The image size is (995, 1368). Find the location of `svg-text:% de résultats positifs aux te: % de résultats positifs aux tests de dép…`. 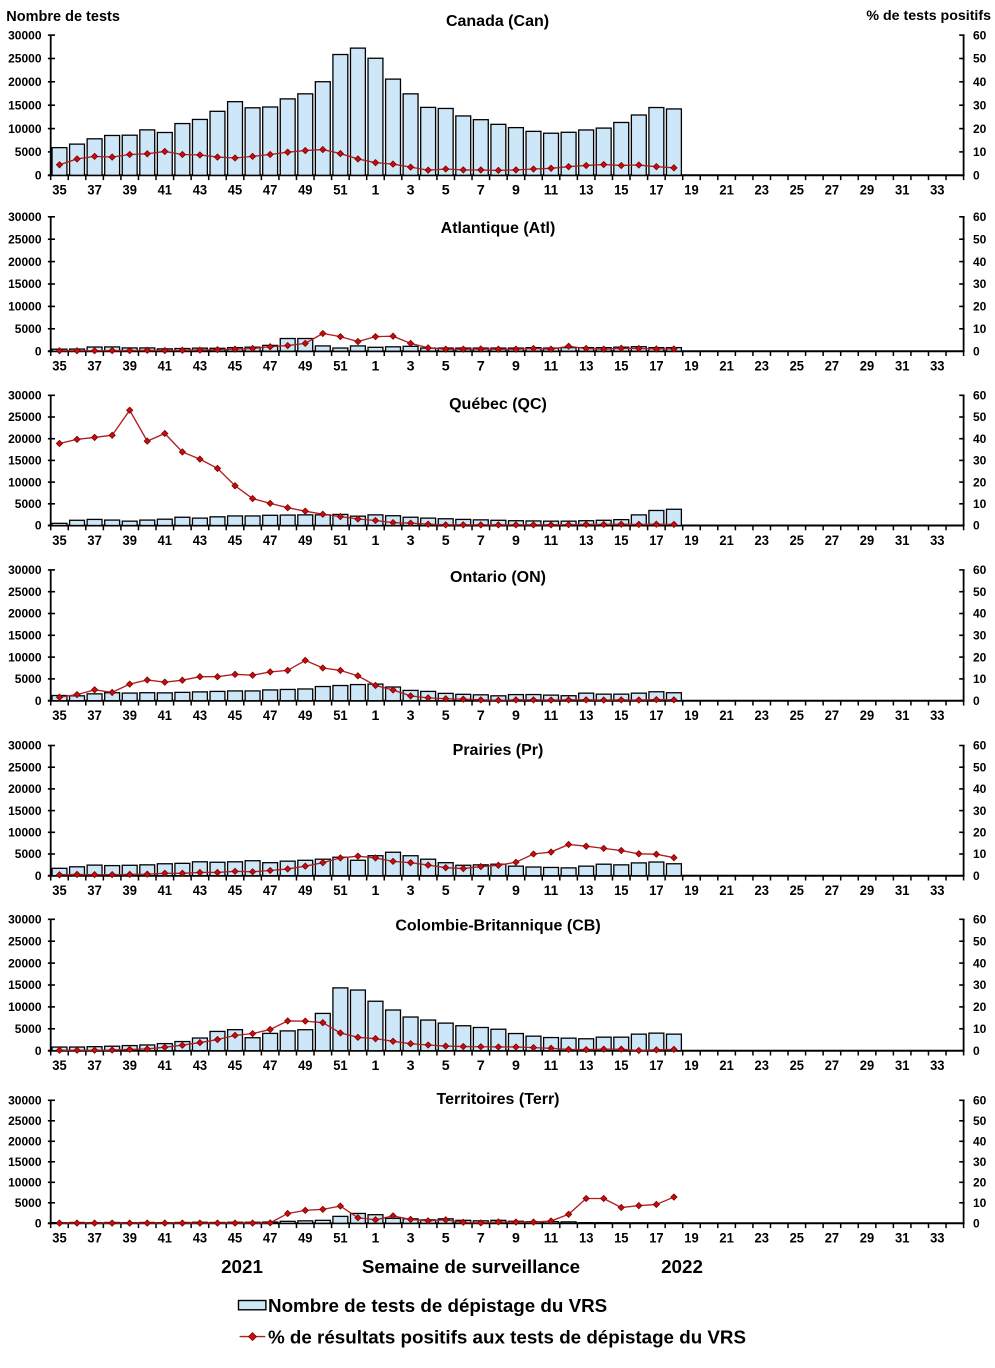

svg-text:% de résultats positifs aux te: % de résultats positifs aux tests de dép… is located at coordinates (507, 1336).